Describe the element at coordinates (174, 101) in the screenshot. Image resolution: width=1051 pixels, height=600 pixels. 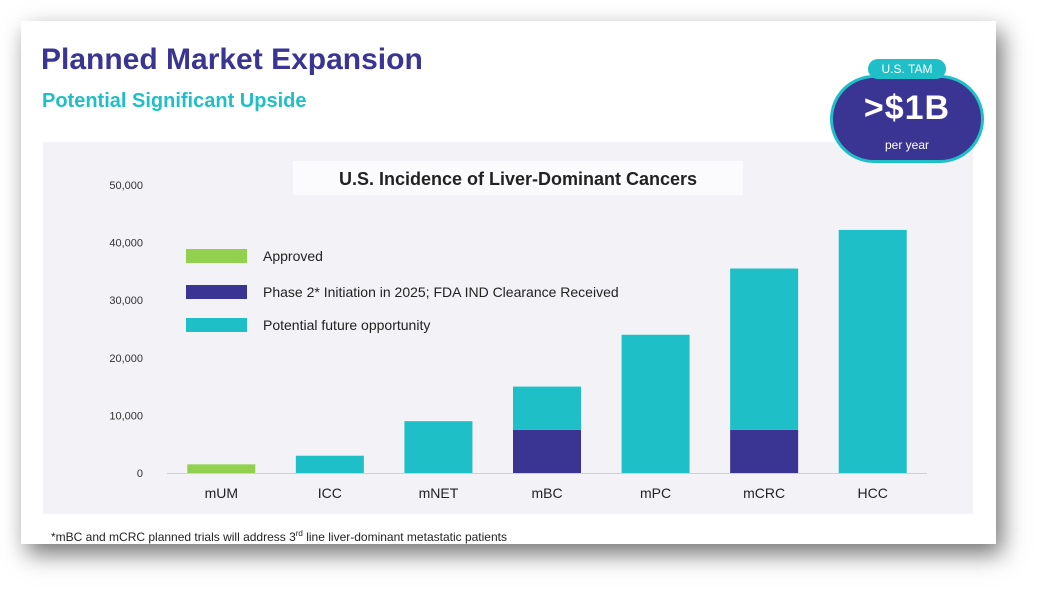
I see `page-subtitle: Potential Significant Upside` at that location.